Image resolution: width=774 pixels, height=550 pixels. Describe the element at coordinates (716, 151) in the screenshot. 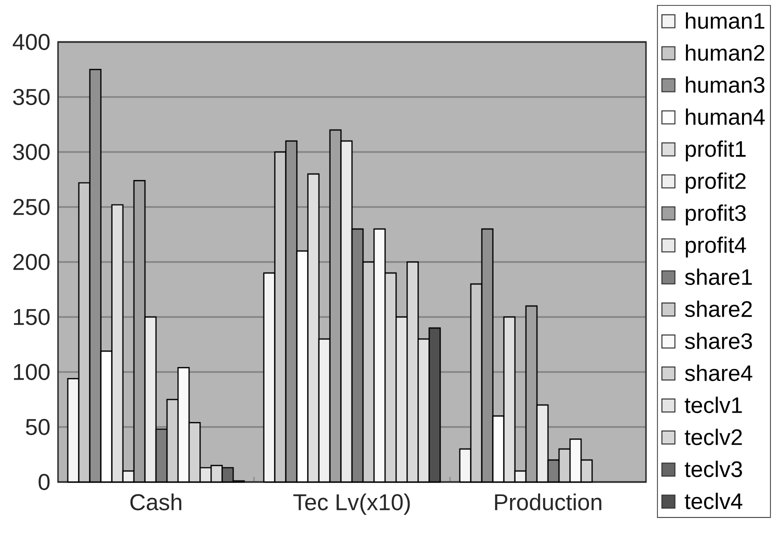

I see `legend-label: profit1` at that location.